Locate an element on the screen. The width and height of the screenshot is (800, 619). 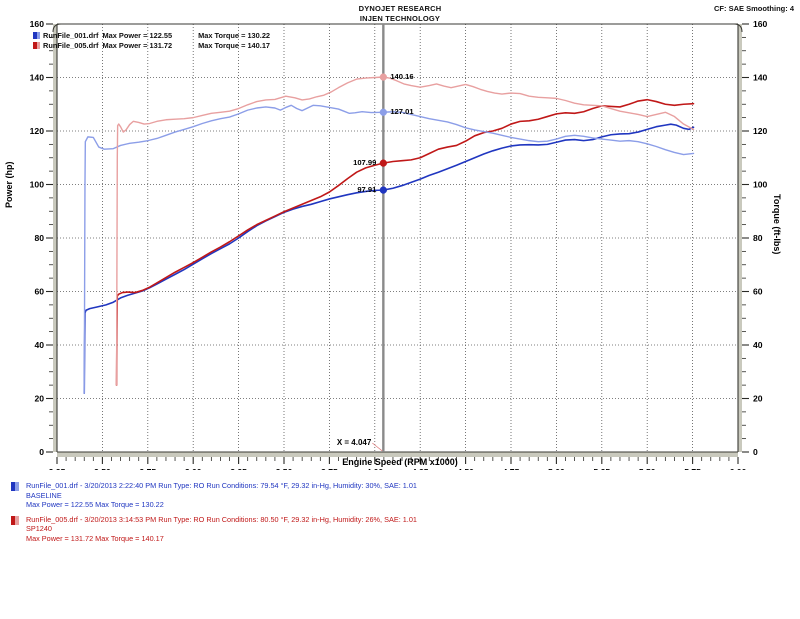
y-axis-title-power: Power (hp) is located at coordinates (9, 185).